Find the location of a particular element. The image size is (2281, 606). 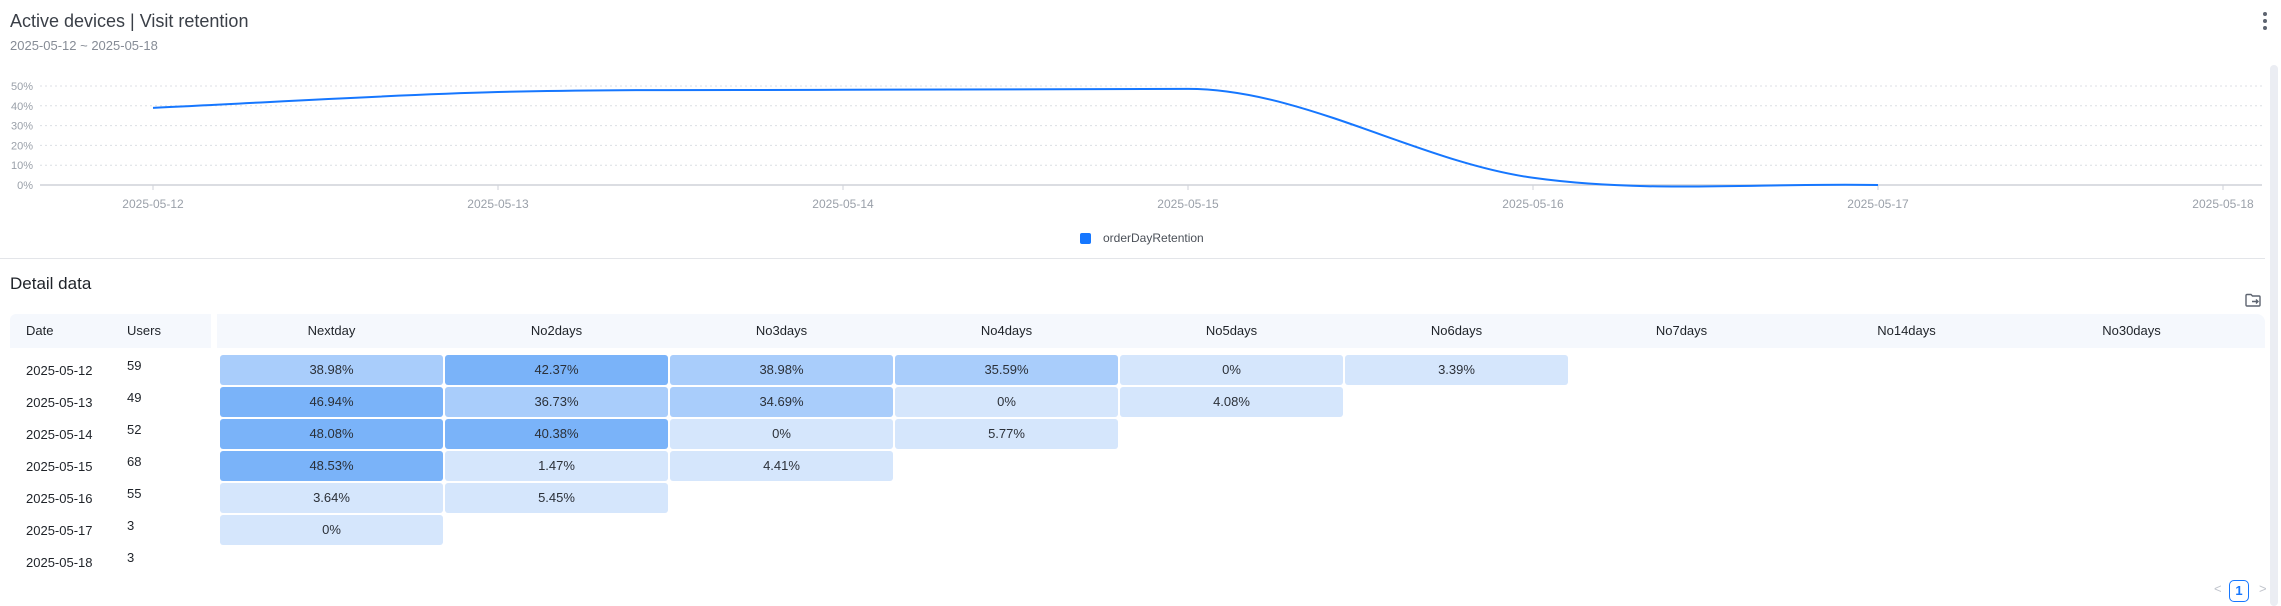

prev-page-button: < is located at coordinates (2218, 588).